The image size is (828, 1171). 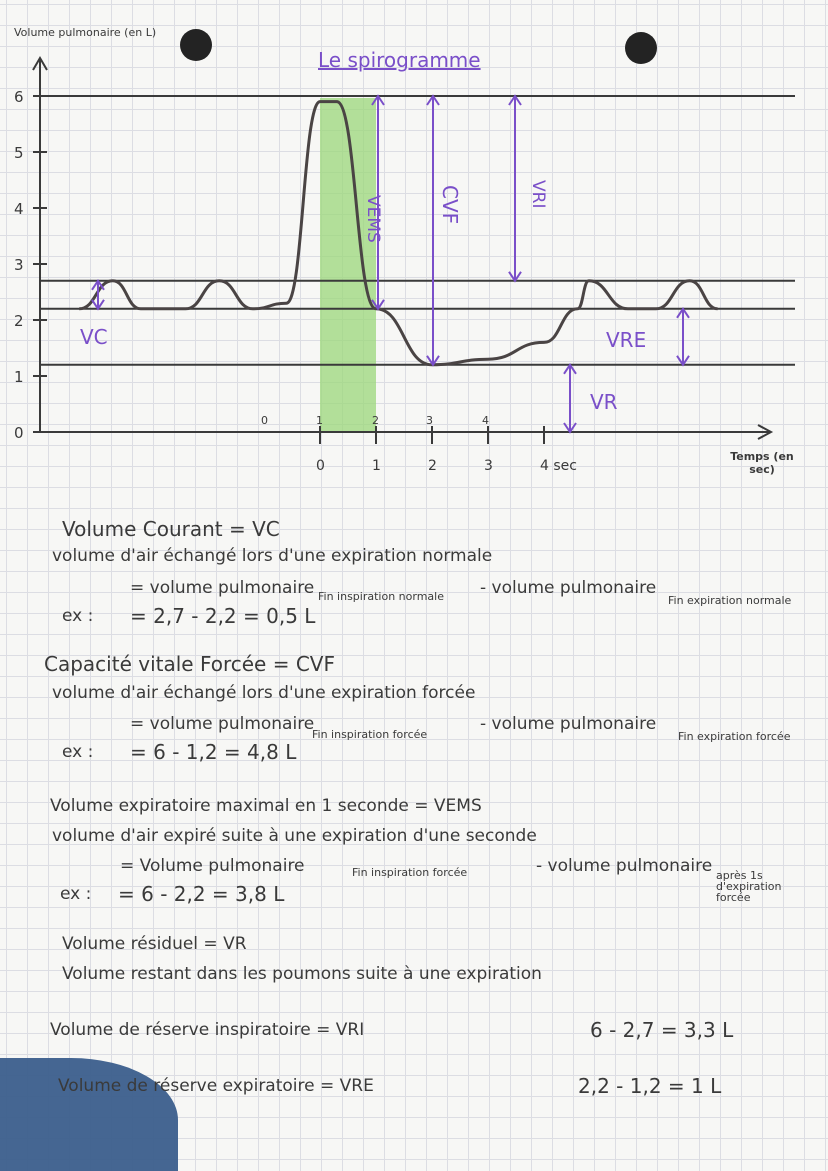 What do you see at coordinates (373, 219) in the screenshot?
I see `label-vems: VEMS` at bounding box center [373, 219].